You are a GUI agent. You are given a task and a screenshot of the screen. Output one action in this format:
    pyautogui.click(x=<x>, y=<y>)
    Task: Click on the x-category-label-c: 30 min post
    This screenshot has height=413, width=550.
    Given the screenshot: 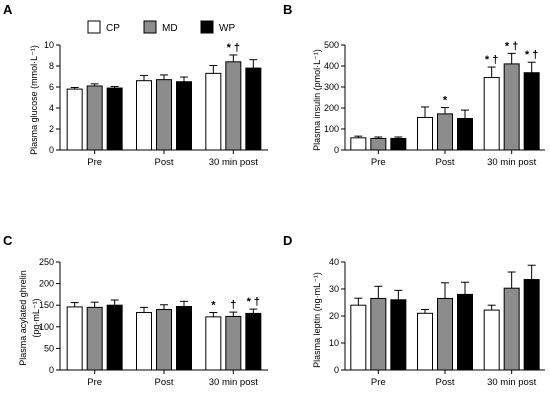 What is the action you would take?
    pyautogui.click(x=233, y=382)
    